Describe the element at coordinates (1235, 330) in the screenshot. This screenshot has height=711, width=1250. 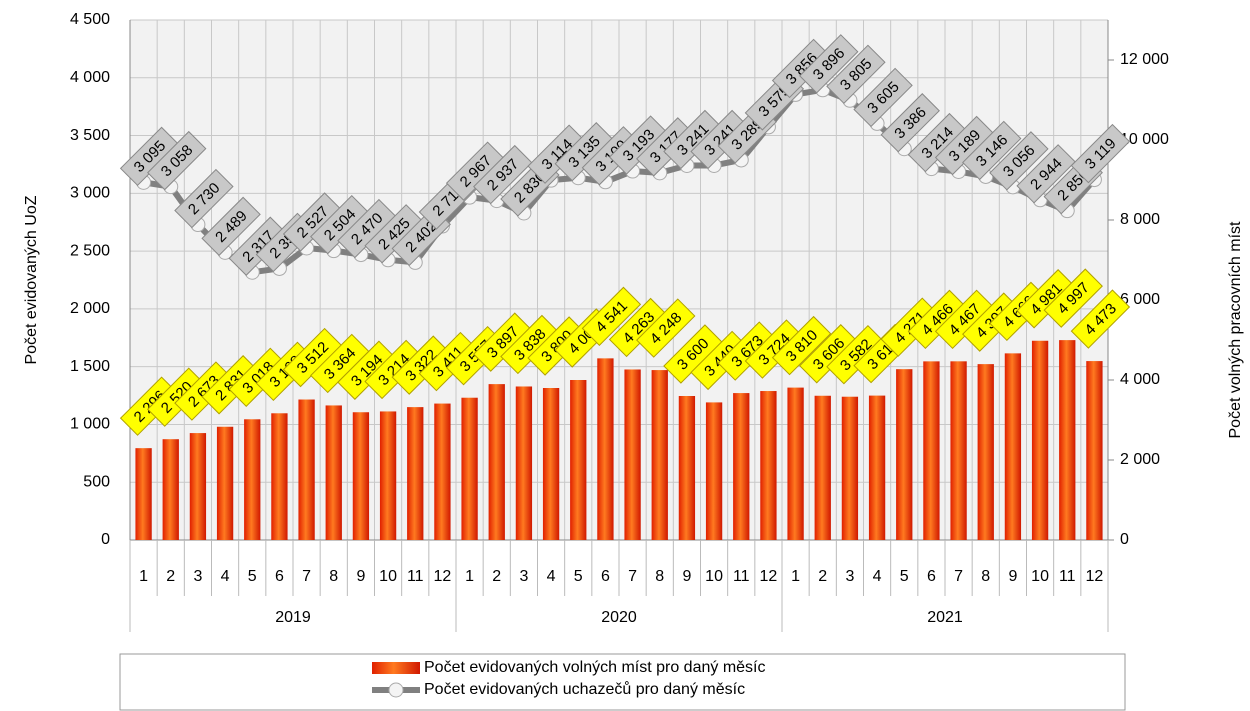
I see `y2-axis-label: Počet volných pracovních míst` at that location.